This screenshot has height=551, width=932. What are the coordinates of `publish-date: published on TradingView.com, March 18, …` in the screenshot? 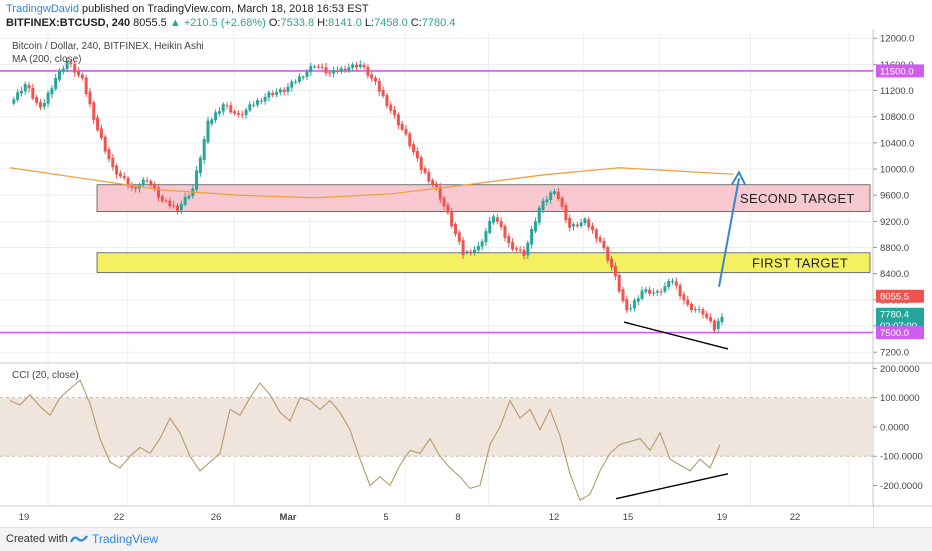 It's located at (223, 9).